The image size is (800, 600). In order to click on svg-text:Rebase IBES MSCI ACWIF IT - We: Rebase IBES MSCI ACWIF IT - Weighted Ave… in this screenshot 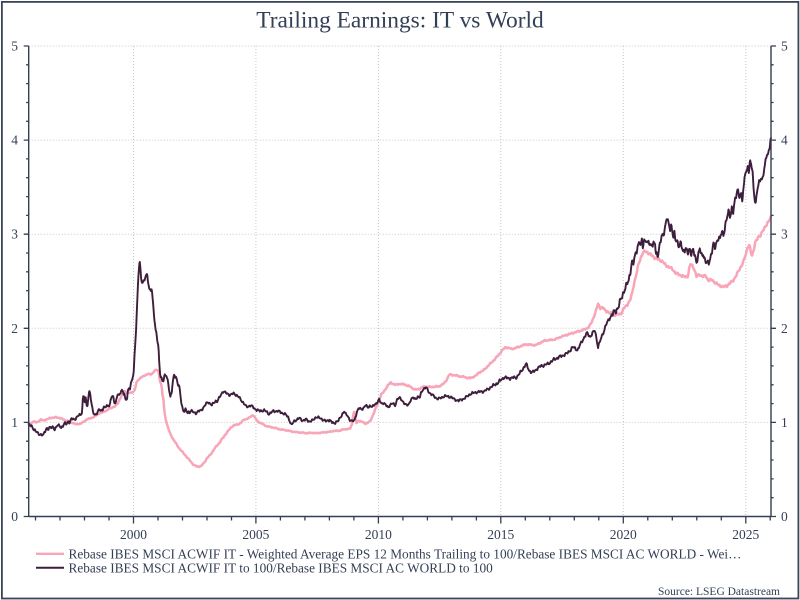, I will do `click(405, 554)`.